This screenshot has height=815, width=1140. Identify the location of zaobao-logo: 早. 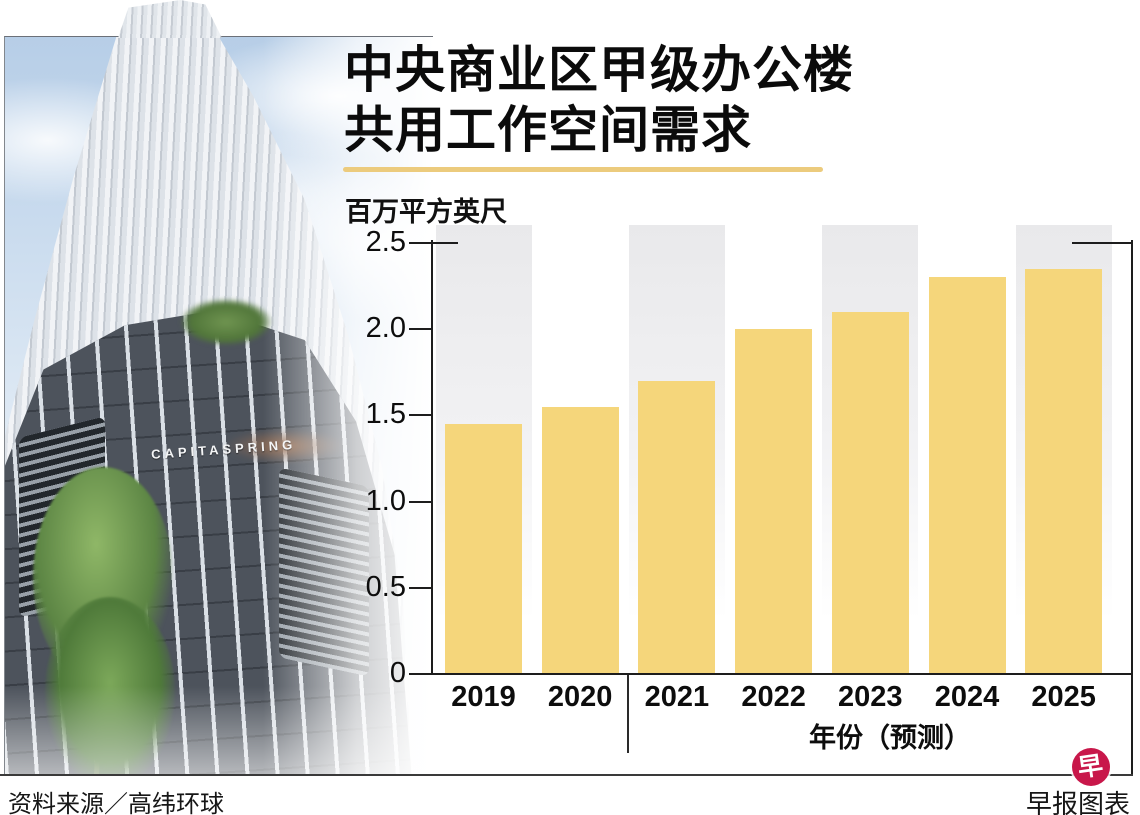
(1091, 767).